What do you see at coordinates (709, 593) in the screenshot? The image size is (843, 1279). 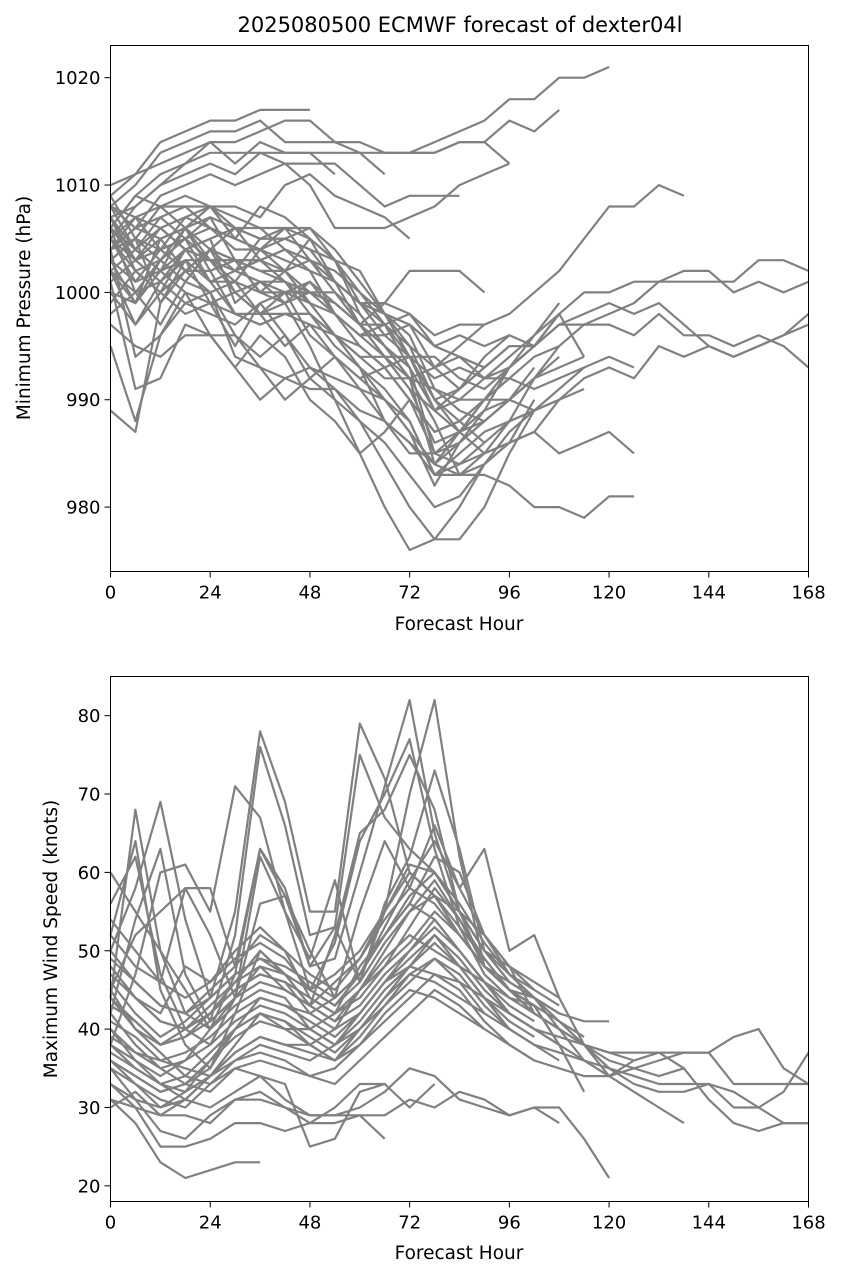 I see `pressure-x-tick-label: 144` at bounding box center [709, 593].